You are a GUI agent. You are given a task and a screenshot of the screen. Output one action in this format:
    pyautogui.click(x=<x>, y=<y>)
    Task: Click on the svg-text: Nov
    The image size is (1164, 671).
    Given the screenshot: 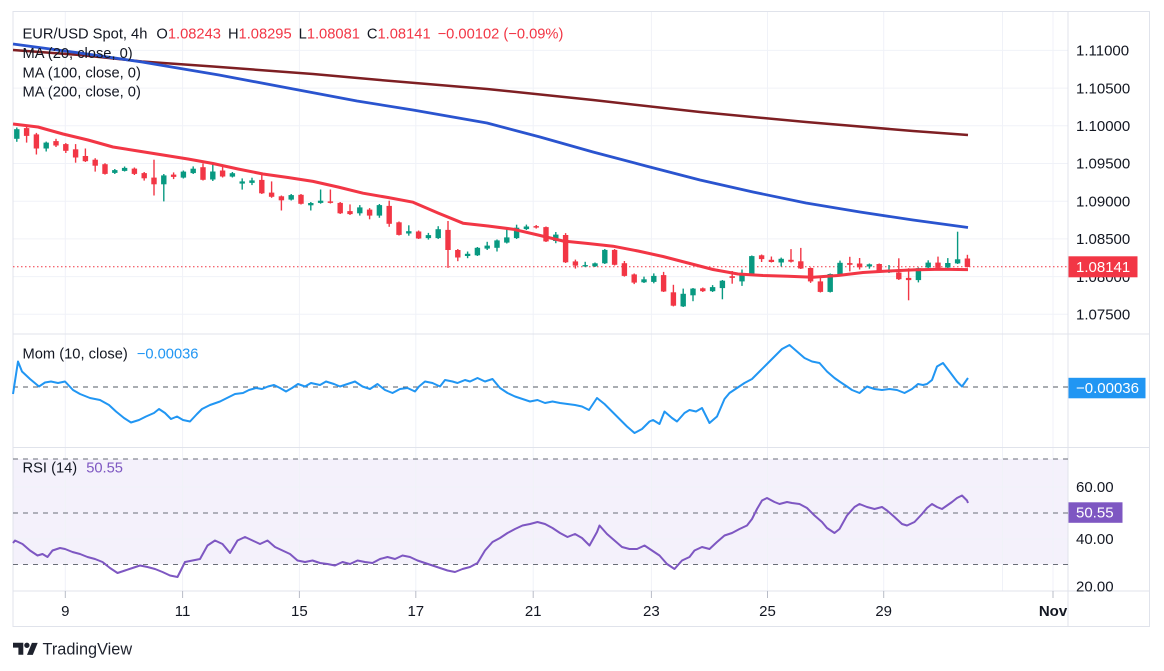 What is the action you would take?
    pyautogui.click(x=1053, y=611)
    